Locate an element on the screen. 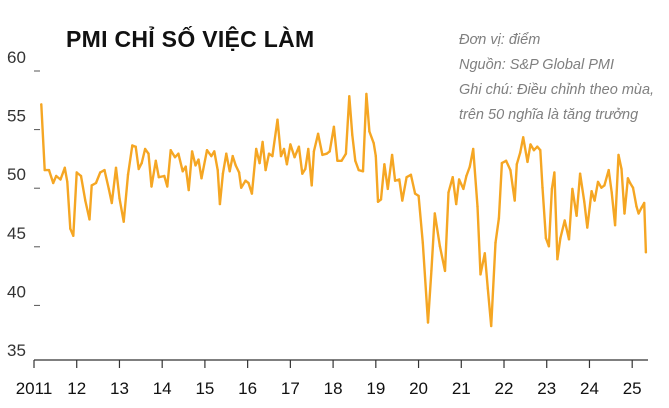 The image size is (669, 408). y-tick-label: 35 is located at coordinates (16, 350).